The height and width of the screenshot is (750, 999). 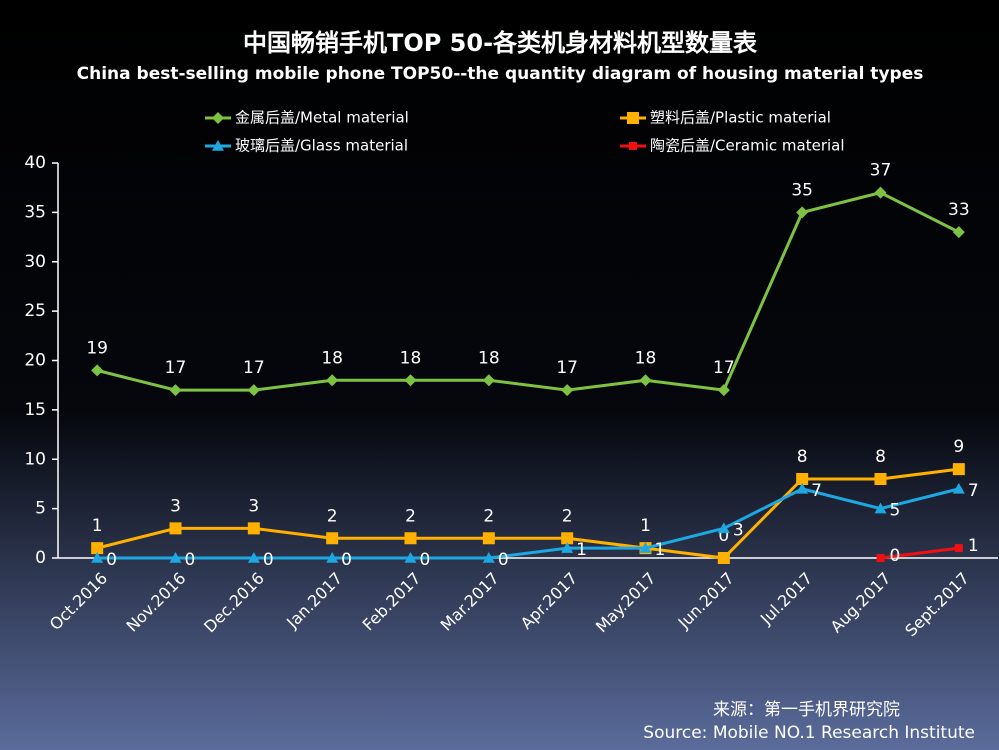 I want to click on y-tick-label: 0, so click(x=40, y=558).